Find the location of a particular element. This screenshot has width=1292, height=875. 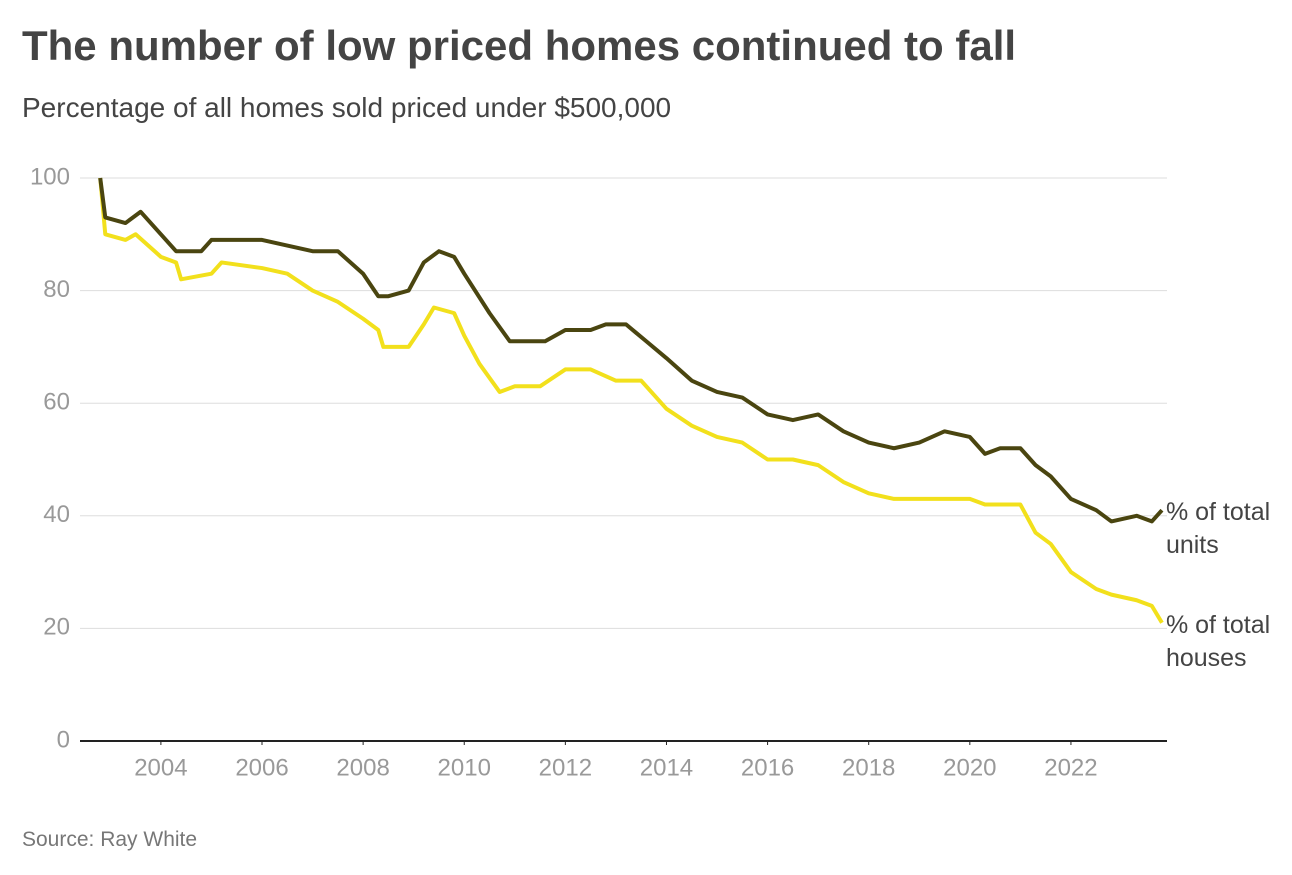

y-tick-label: 100 is located at coordinates (50, 176).